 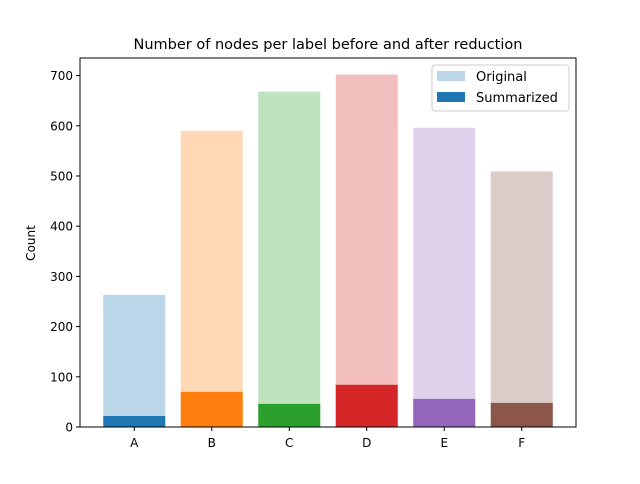 I want to click on x-tick-label: F, so click(x=521, y=443).